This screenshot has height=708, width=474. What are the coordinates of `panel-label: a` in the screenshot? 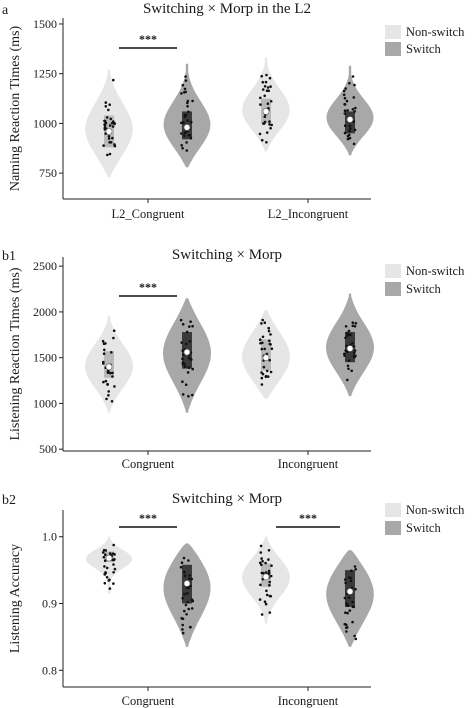 It's located at (5, 10).